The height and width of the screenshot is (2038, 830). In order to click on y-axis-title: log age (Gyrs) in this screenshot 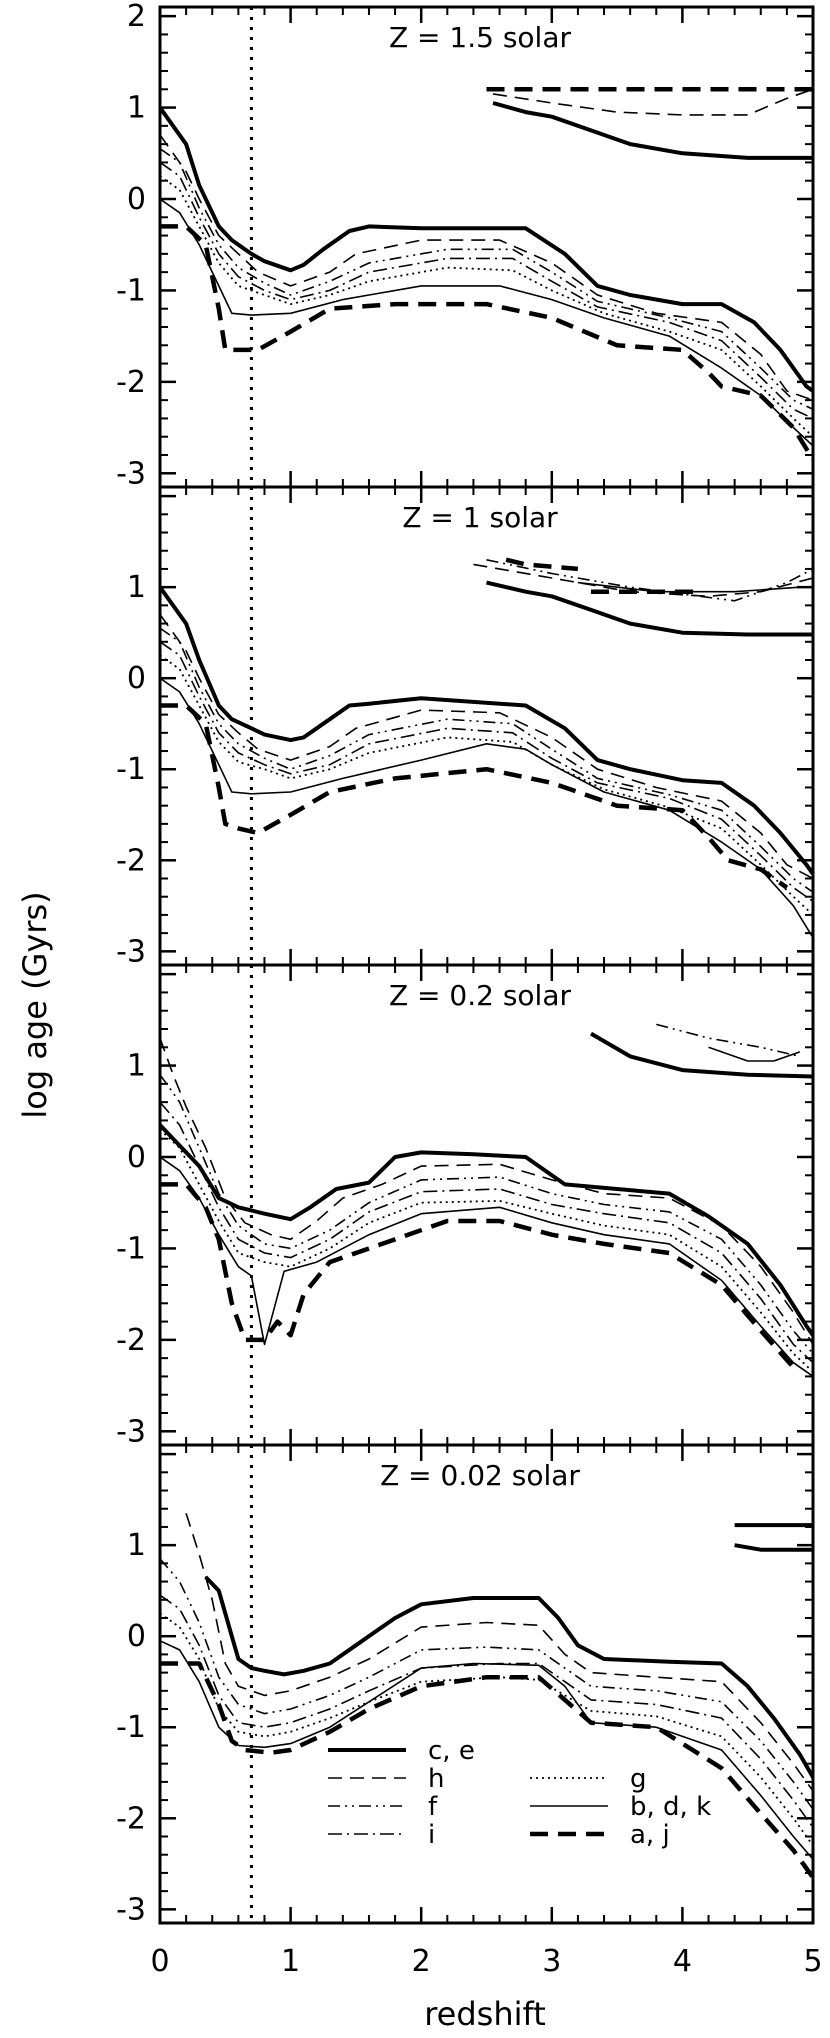, I will do `click(35, 1004)`.